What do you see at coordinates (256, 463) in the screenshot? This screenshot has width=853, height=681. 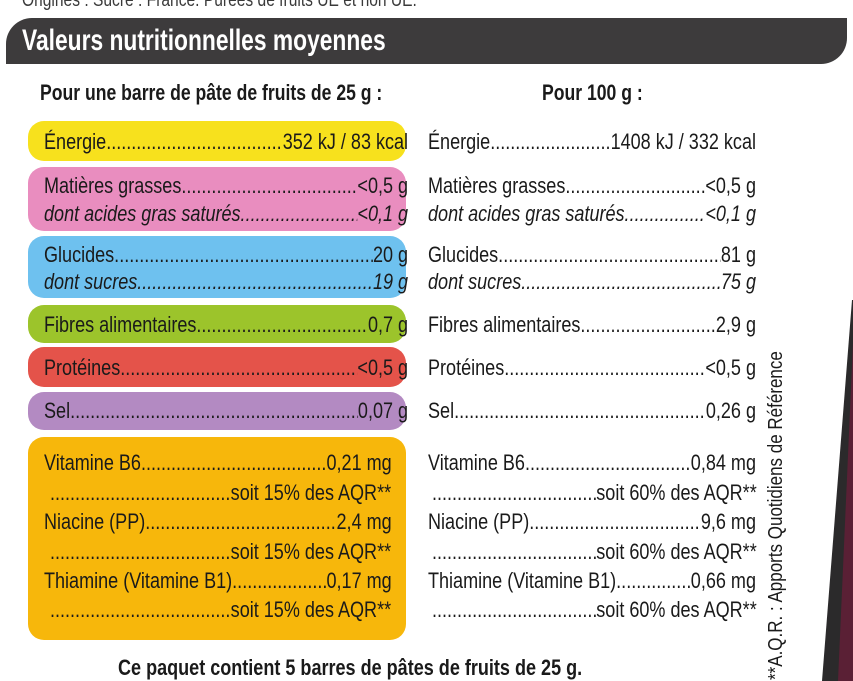 I see `left-row-b6: Vitamine B60,21 mg` at bounding box center [256, 463].